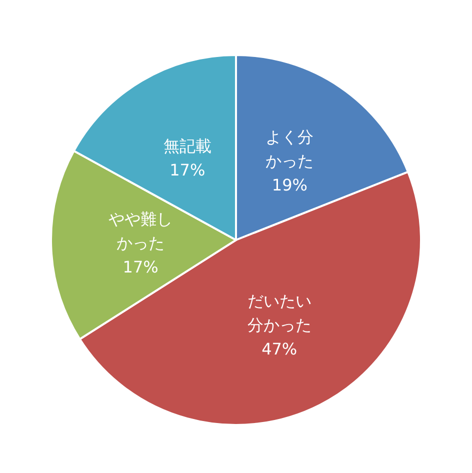 The height and width of the screenshot is (473, 472). What do you see at coordinates (280, 349) in the screenshot?
I see `data-label: 47%` at bounding box center [280, 349].